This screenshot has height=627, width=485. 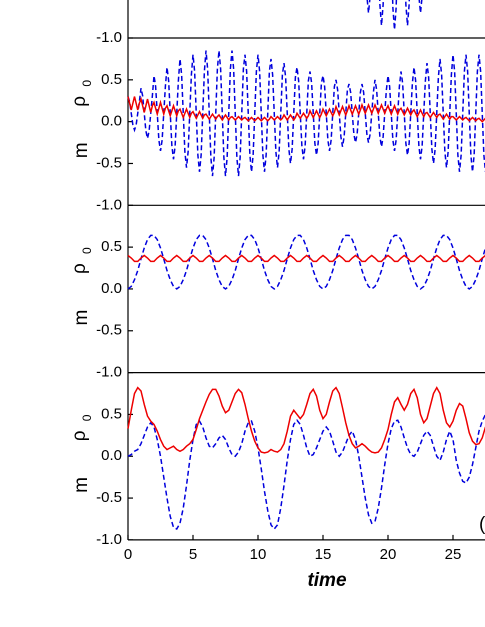 What do you see at coordinates (193, 554) in the screenshot?
I see `x-tick-label: 5` at bounding box center [193, 554].